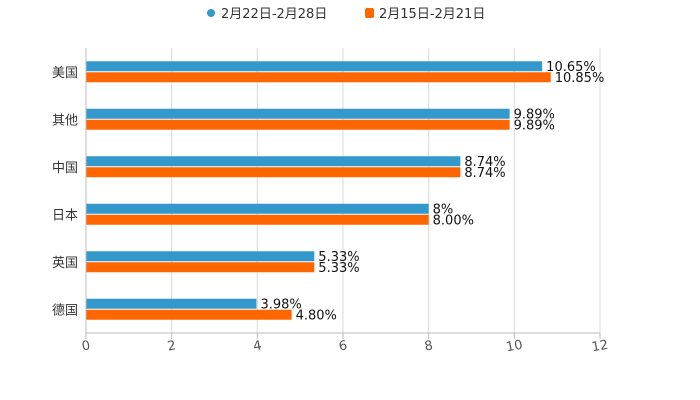 This screenshot has width=700, height=400. Describe the element at coordinates (65, 215) in the screenshot. I see `category-label-3: 日本` at that location.